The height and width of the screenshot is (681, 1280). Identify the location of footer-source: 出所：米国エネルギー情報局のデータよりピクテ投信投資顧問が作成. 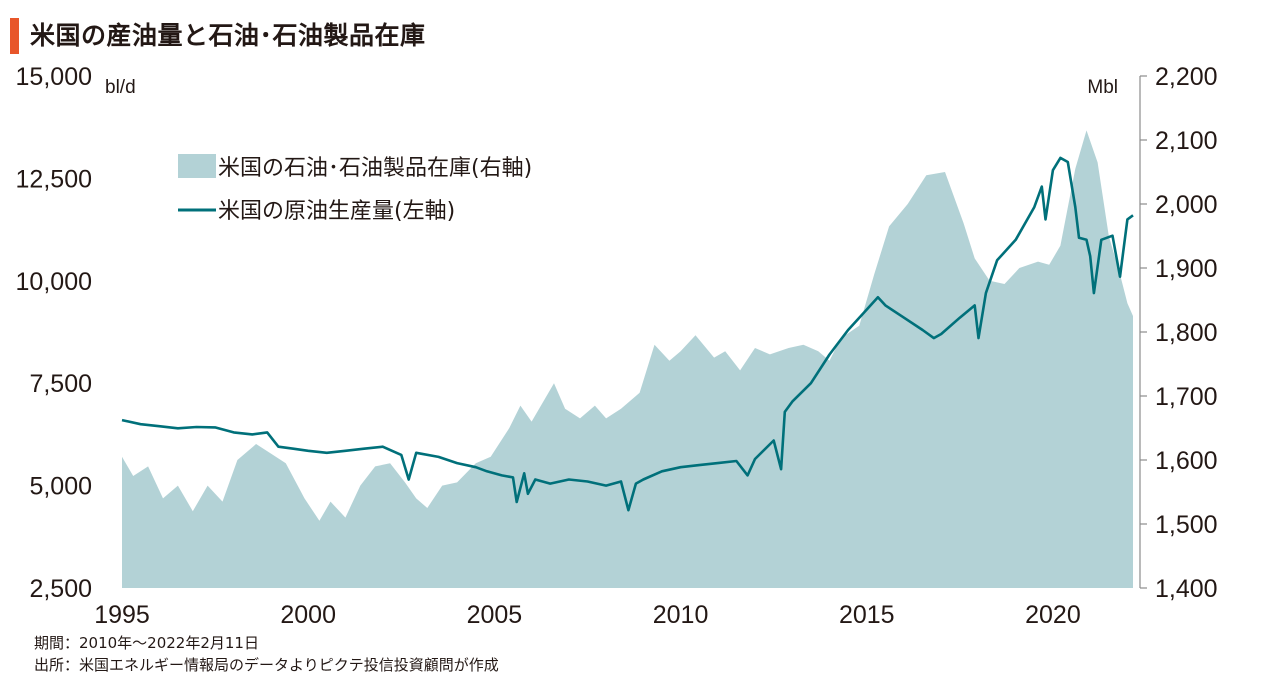
(266, 665).